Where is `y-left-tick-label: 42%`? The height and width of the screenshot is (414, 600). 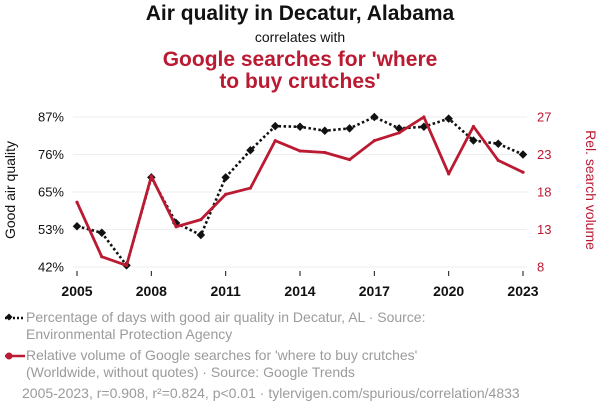 y-left-tick-label: 42% is located at coordinates (51, 267).